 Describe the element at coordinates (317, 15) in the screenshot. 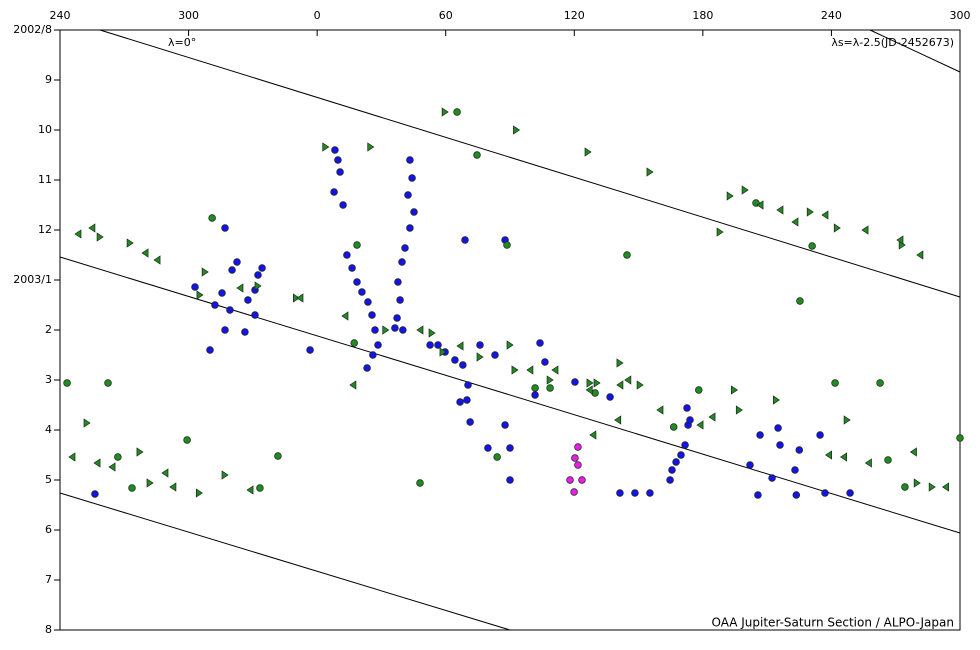

I see `x-tick-label: 0` at that location.